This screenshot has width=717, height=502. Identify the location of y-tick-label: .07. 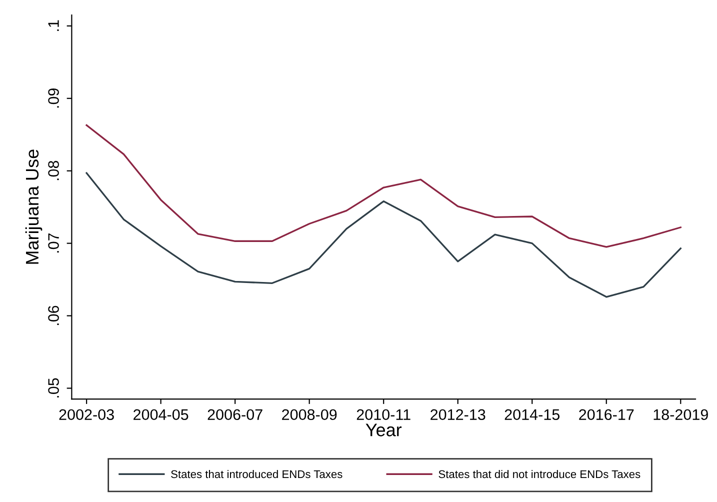
(53, 243).